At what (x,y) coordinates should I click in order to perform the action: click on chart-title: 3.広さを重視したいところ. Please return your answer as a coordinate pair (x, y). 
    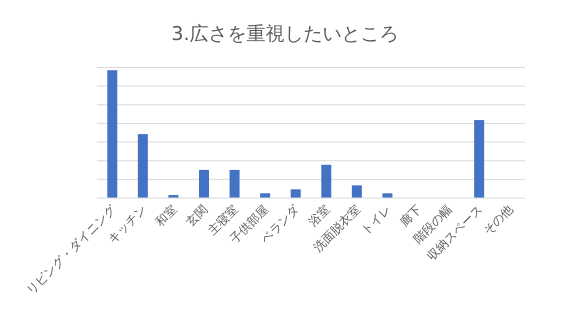
    Looking at the image, I should click on (285, 34).